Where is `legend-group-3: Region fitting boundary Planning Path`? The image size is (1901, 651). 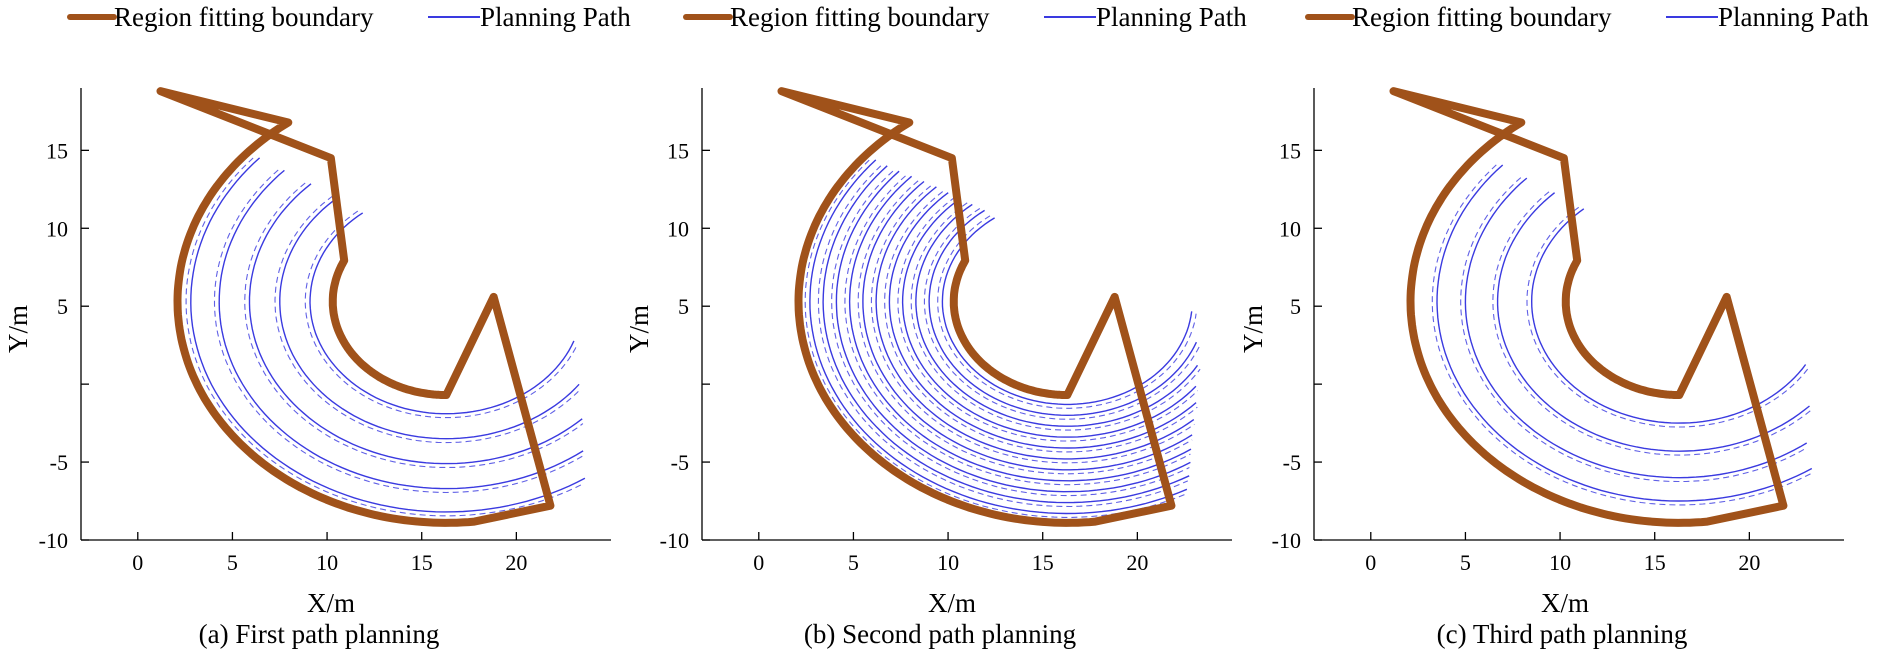
legend-group-3: Region fitting boundary Planning Path is located at coordinates (1587, 17).